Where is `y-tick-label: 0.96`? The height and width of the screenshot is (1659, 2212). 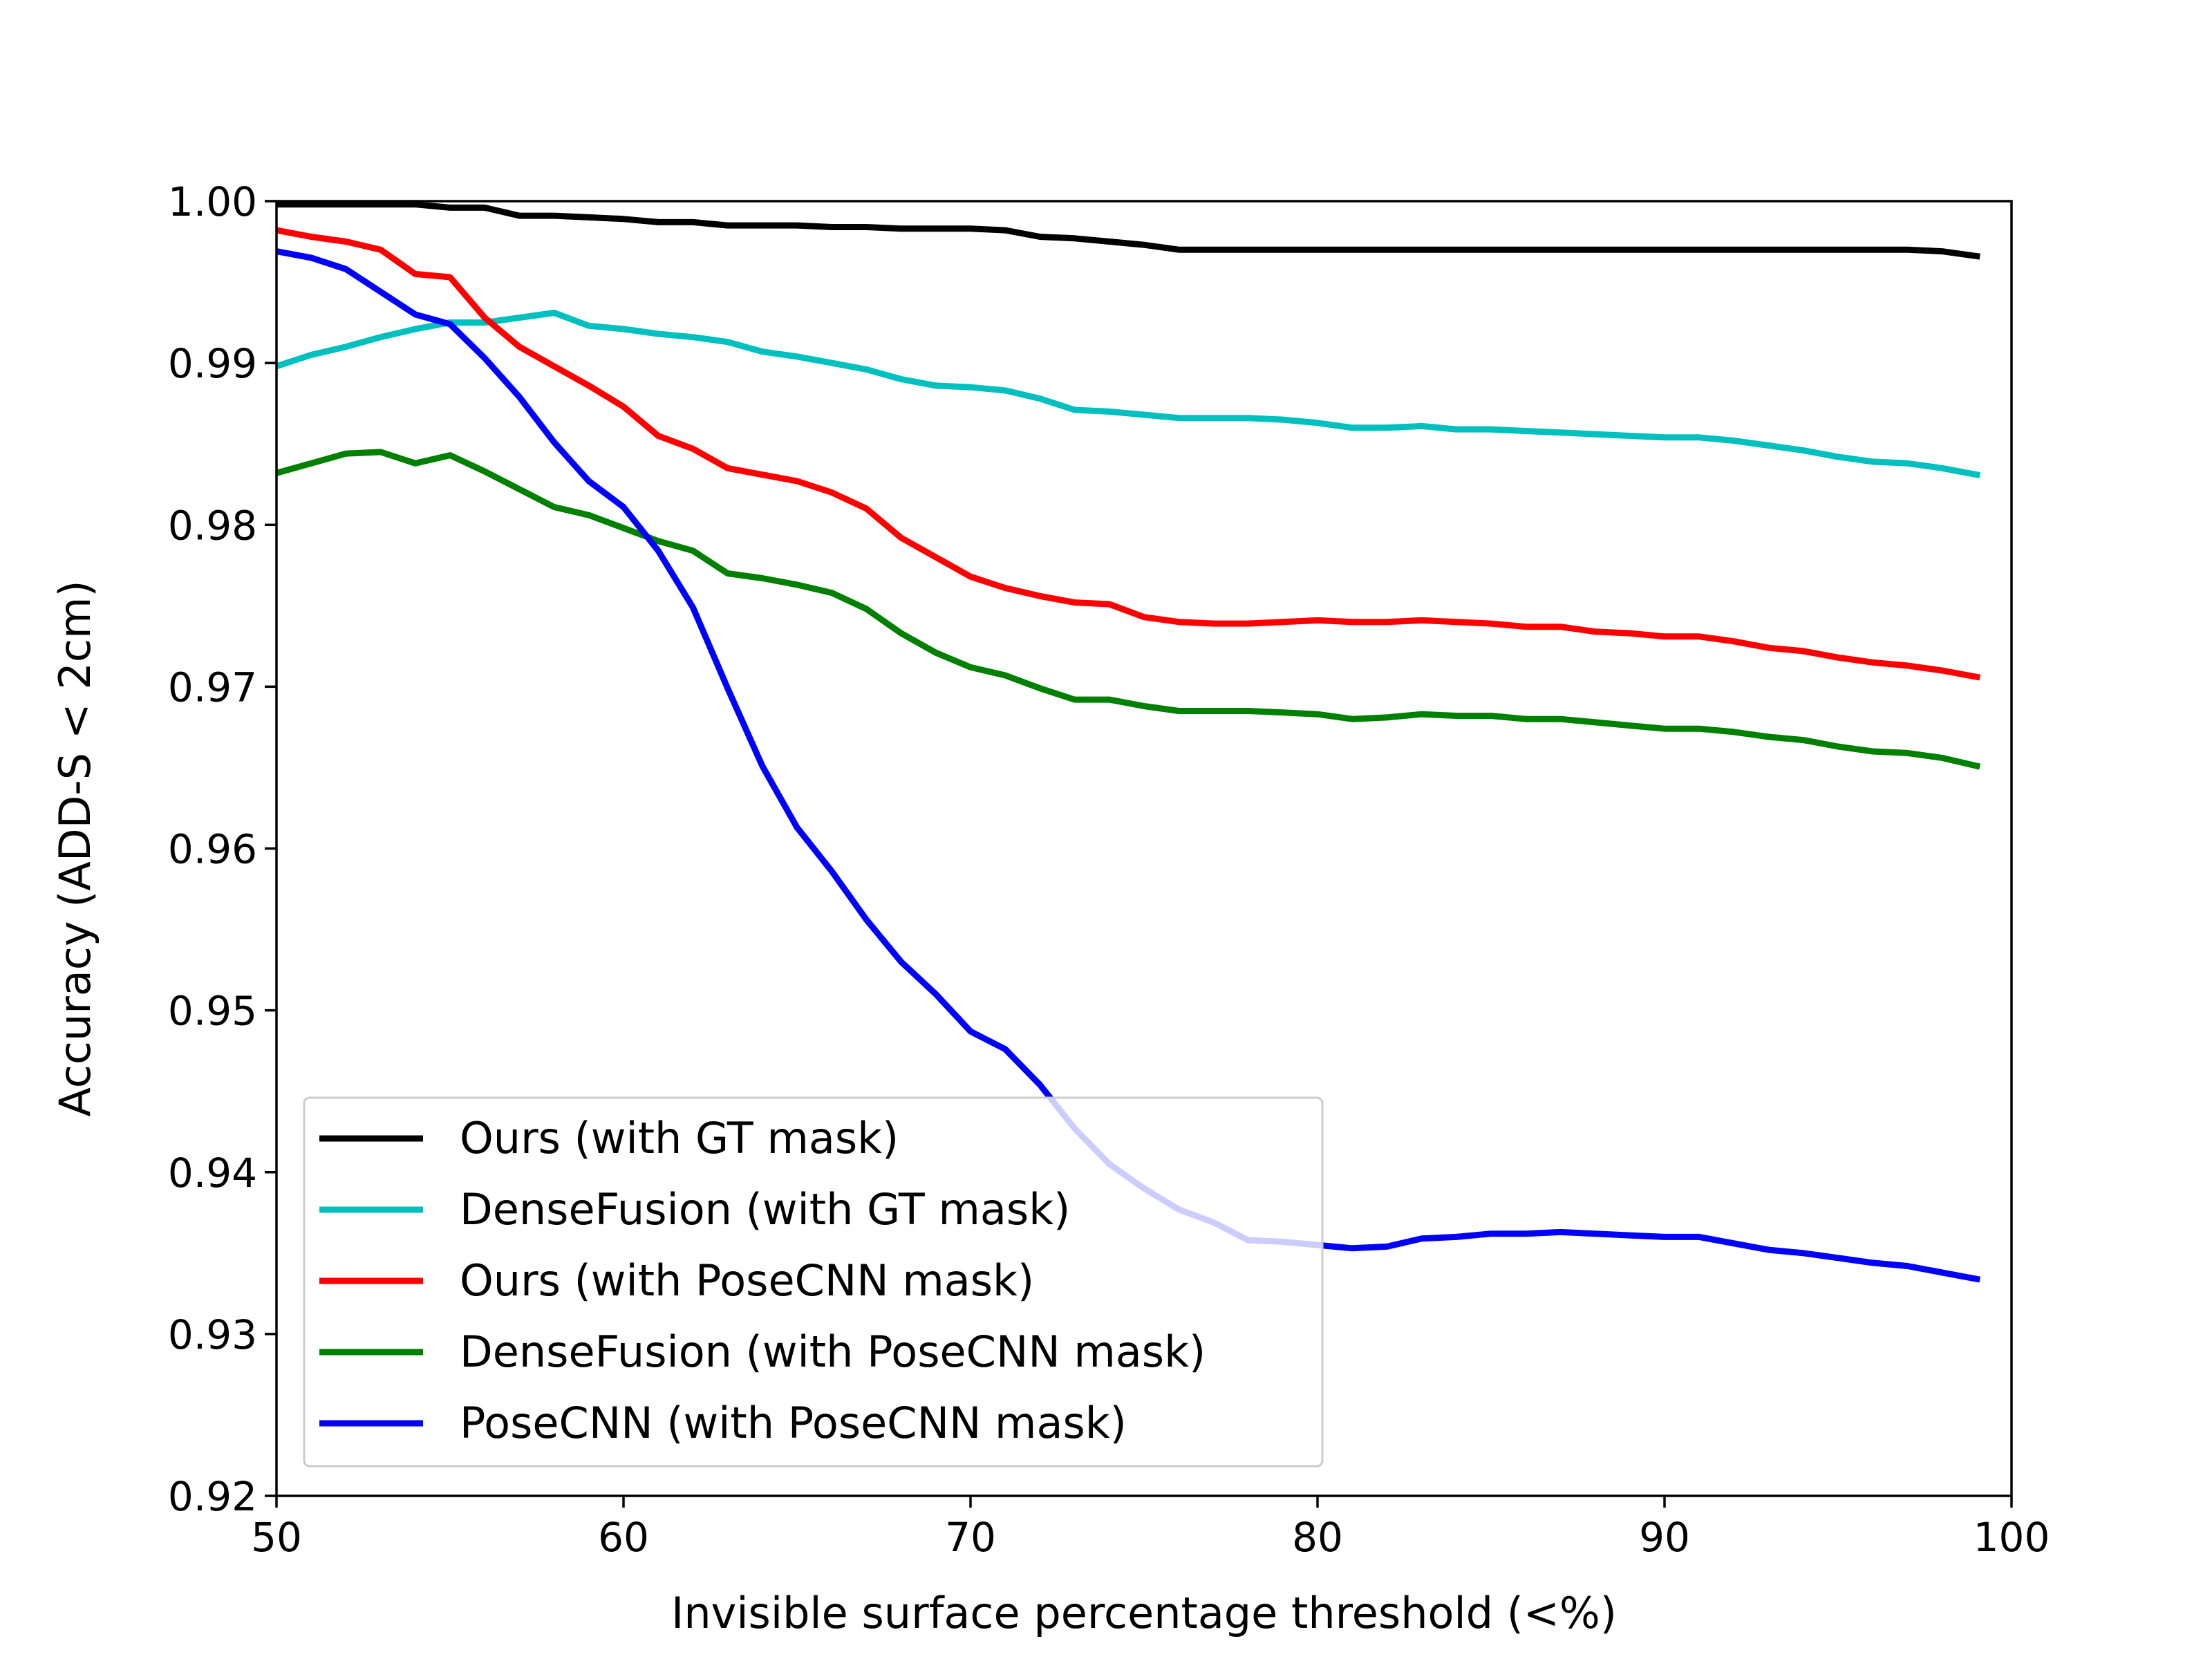 y-tick-label: 0.96 is located at coordinates (212, 849).